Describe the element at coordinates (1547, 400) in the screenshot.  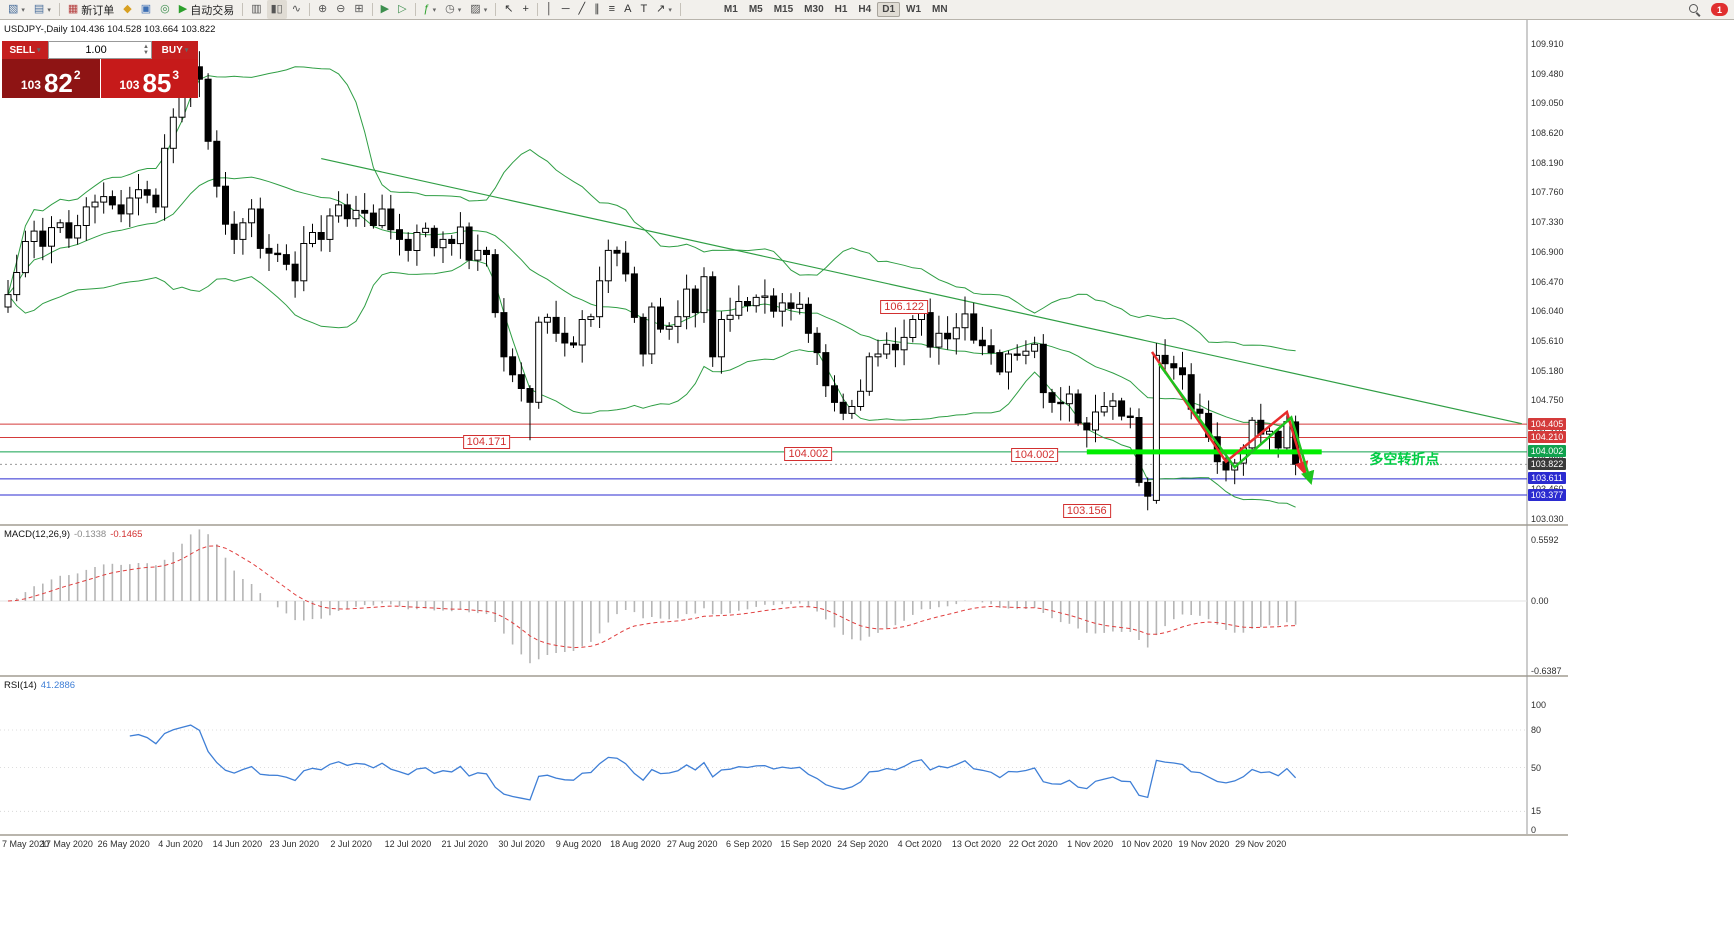
I see `price-axis-label: 104.750` at that location.